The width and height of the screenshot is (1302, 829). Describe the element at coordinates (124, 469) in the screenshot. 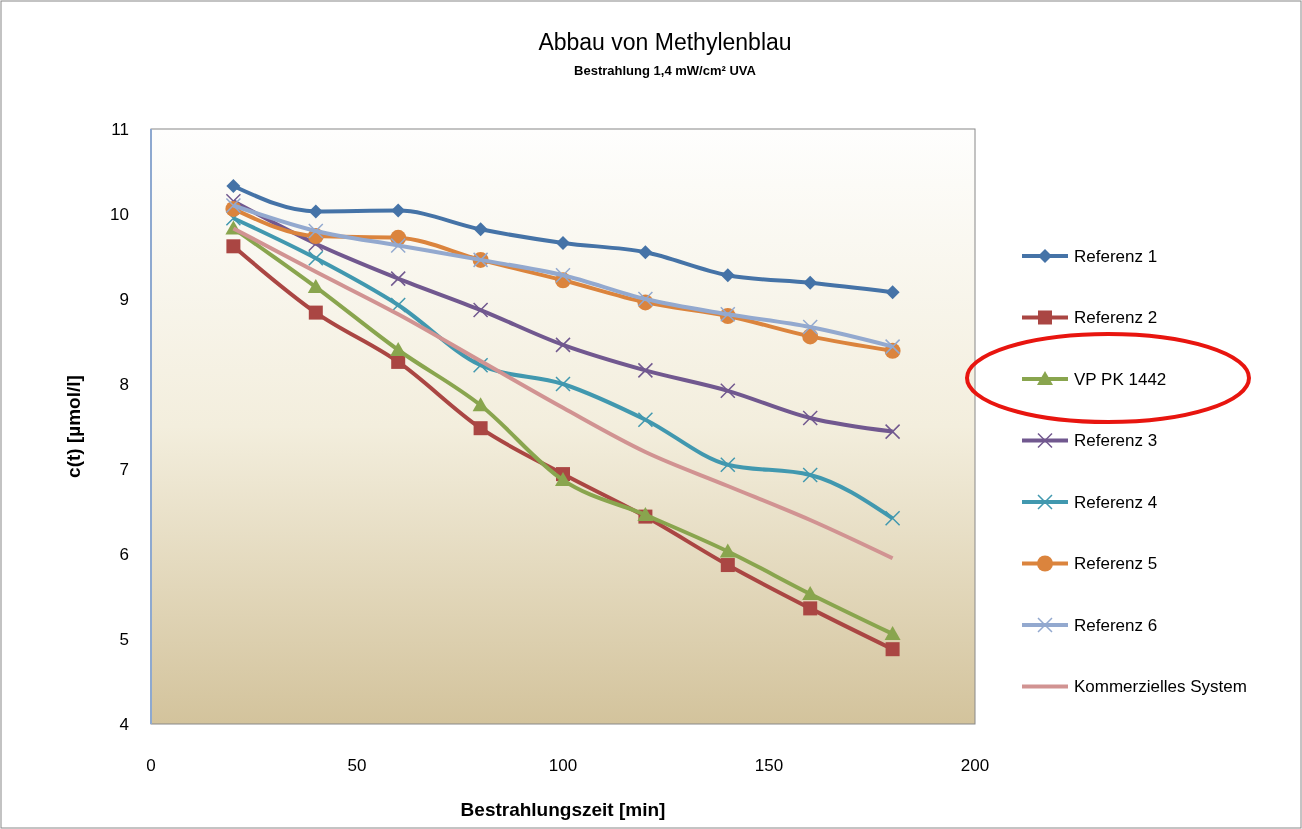

I see `y-tick-label: 7` at that location.